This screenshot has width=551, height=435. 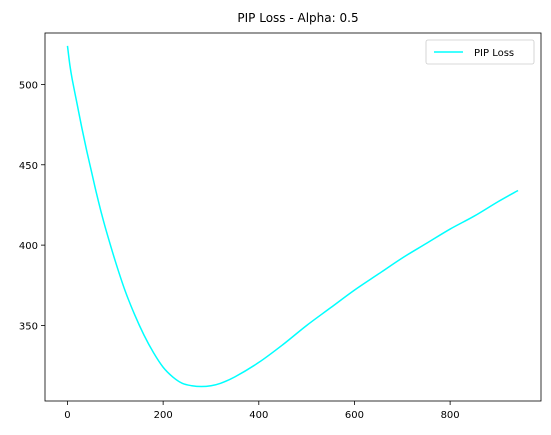 I want to click on chart-title: PIP Loss - Alpha: 0.5, so click(x=297, y=18).